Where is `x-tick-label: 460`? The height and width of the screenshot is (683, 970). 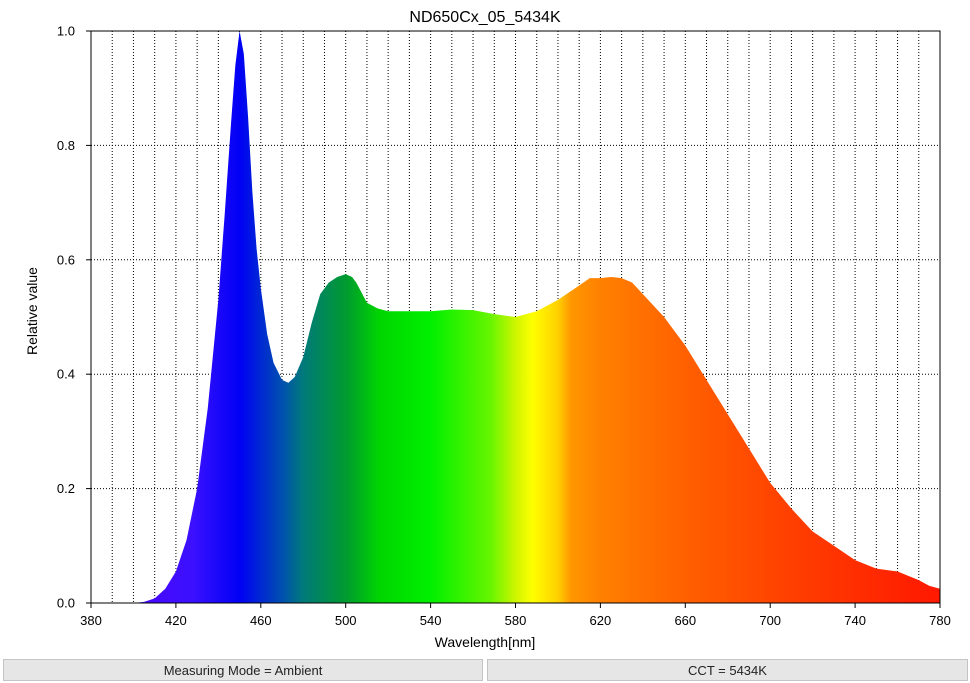
x-tick-label: 460 is located at coordinates (261, 620).